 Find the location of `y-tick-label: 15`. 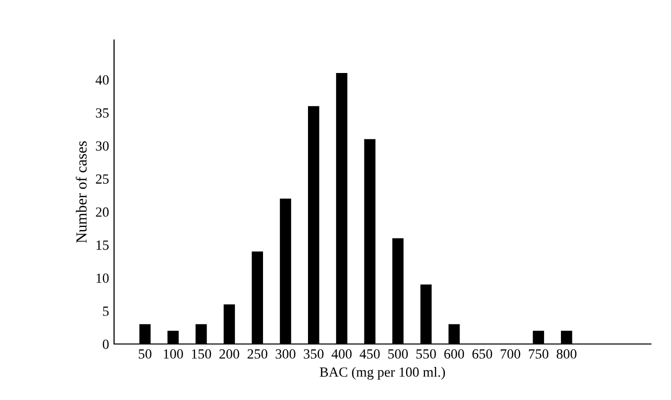

y-tick-label: 15 is located at coordinates (102, 245).